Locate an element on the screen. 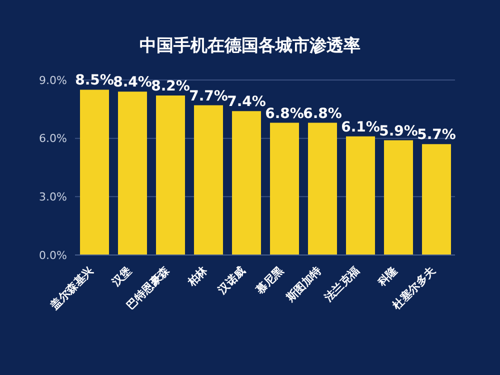  y-tick-label: 0.0% is located at coordinates (53, 255).